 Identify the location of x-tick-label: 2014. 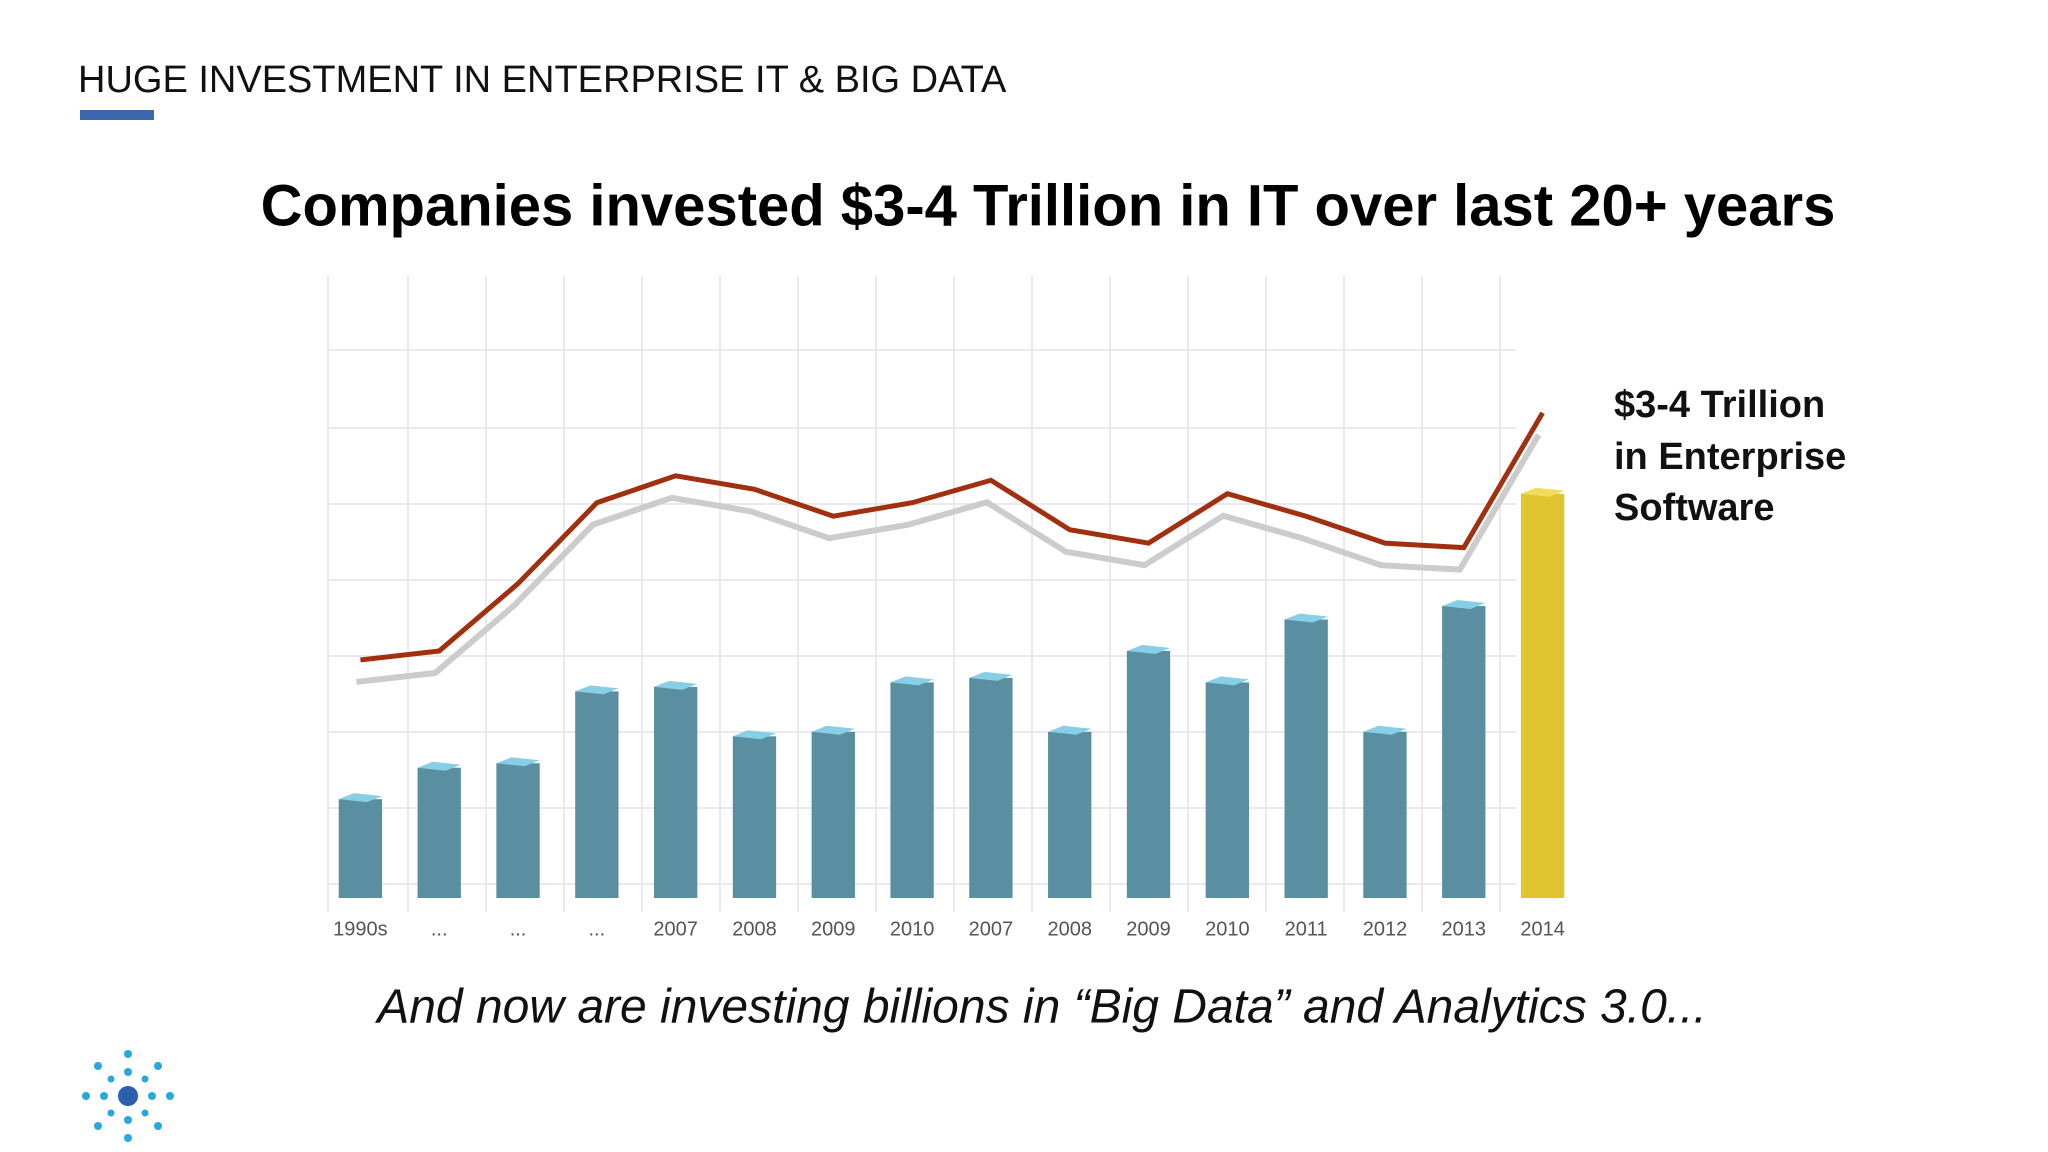
(1542, 929).